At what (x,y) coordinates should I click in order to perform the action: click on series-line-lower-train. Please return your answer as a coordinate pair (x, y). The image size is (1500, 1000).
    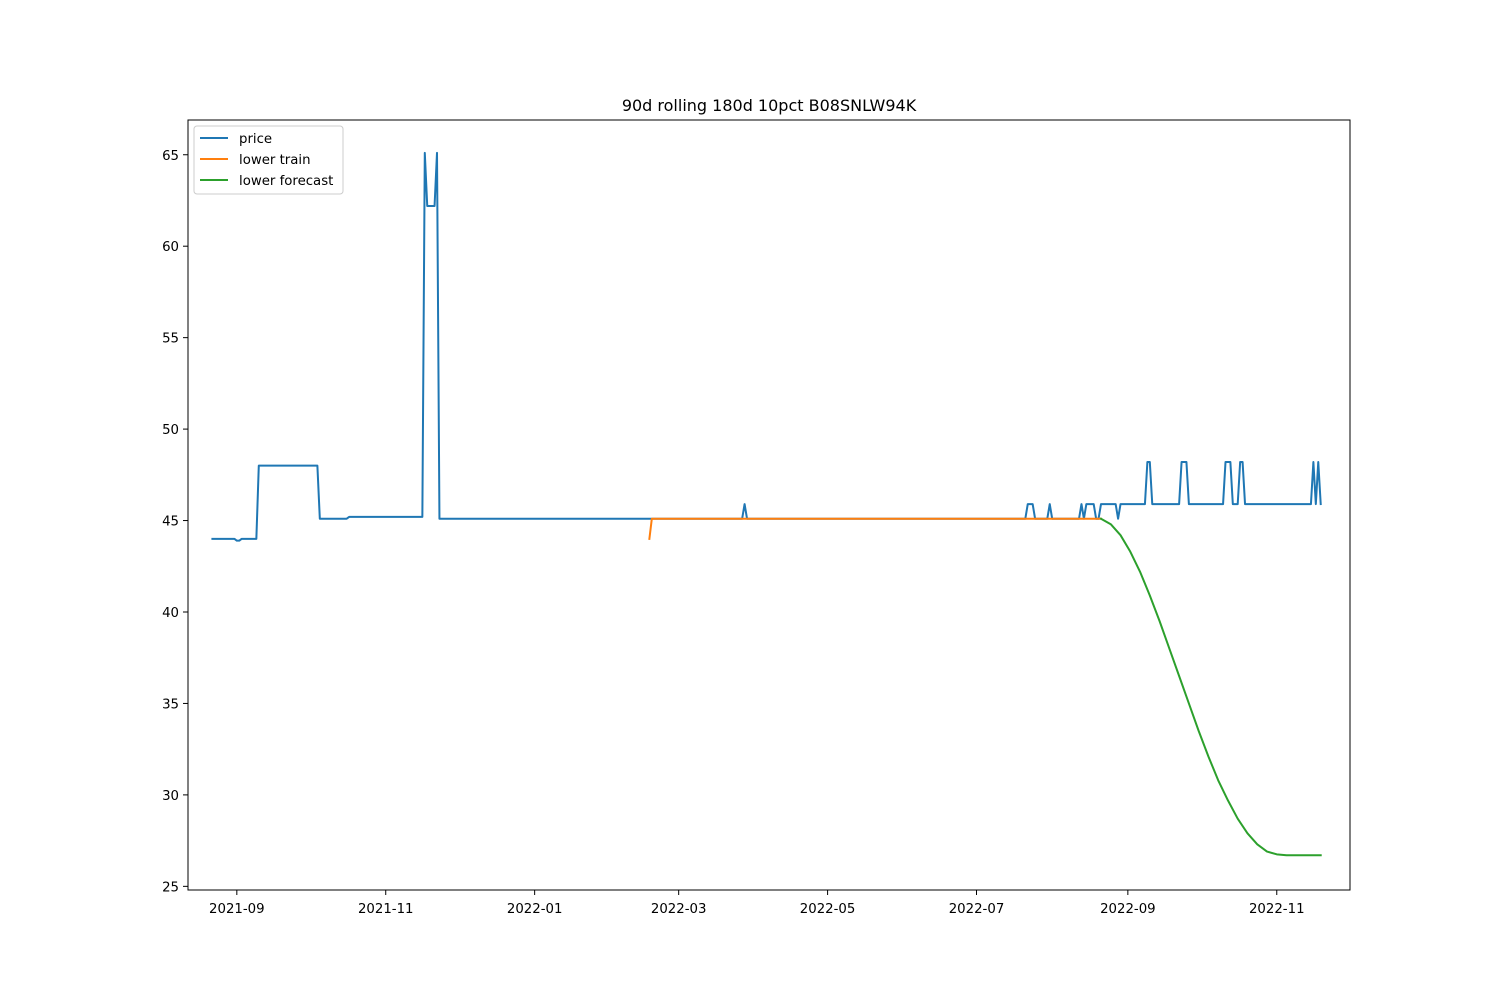
    Looking at the image, I should click on (875, 528).